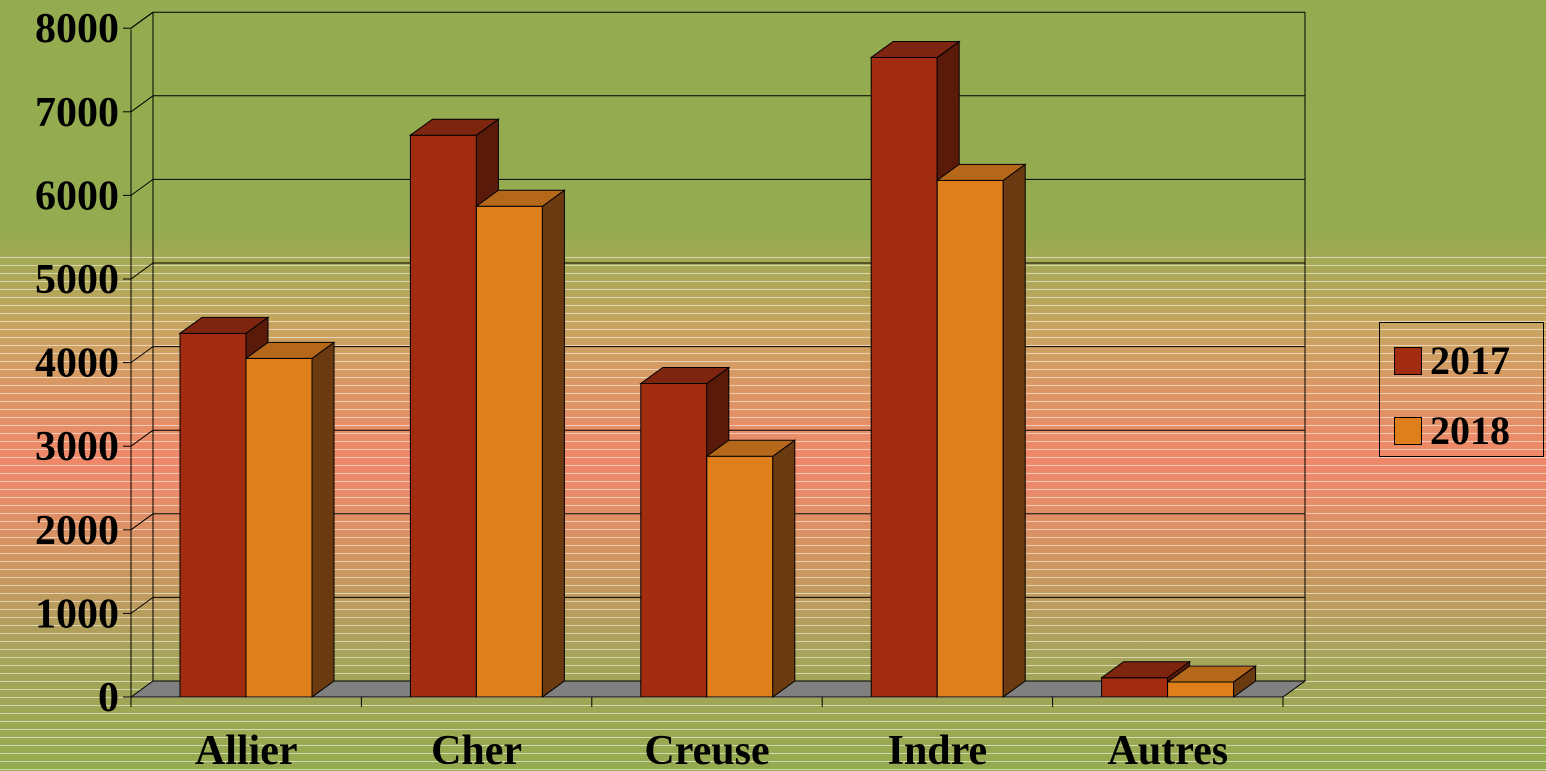 The width and height of the screenshot is (1546, 771). Describe the element at coordinates (246, 749) in the screenshot. I see `x-tick-label: Allier` at that location.